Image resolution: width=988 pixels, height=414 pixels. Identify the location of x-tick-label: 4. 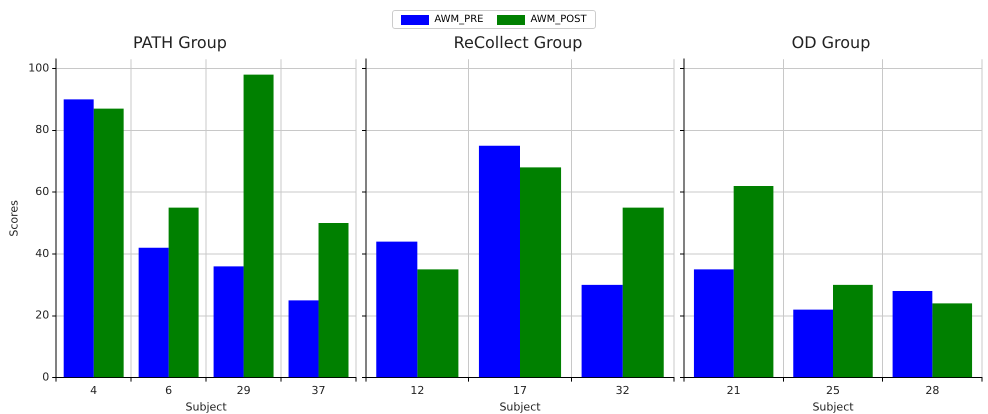
(94, 391).